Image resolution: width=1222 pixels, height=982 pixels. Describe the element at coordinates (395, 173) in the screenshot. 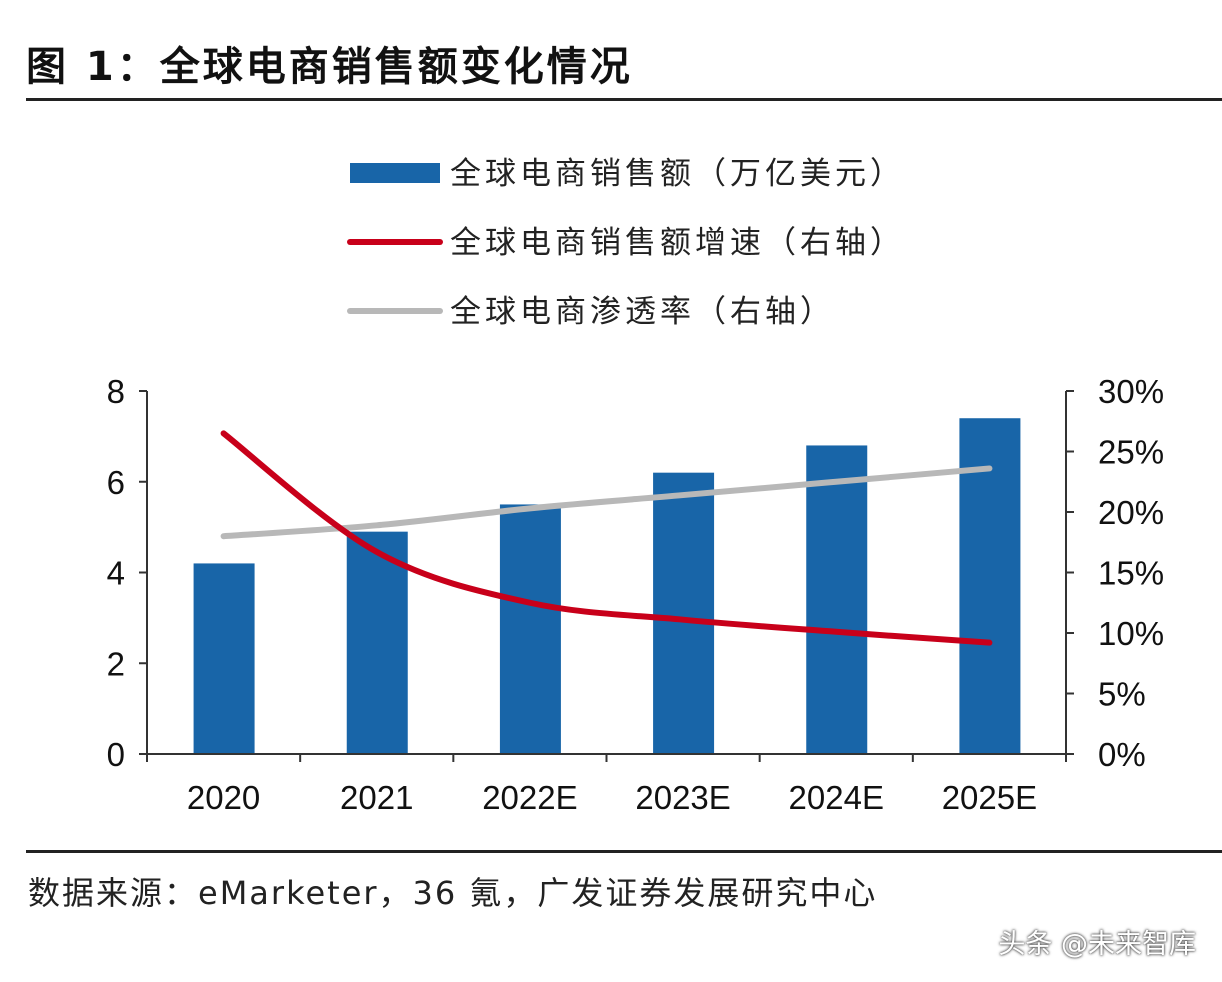

I see `legend-swatch-bar` at that location.